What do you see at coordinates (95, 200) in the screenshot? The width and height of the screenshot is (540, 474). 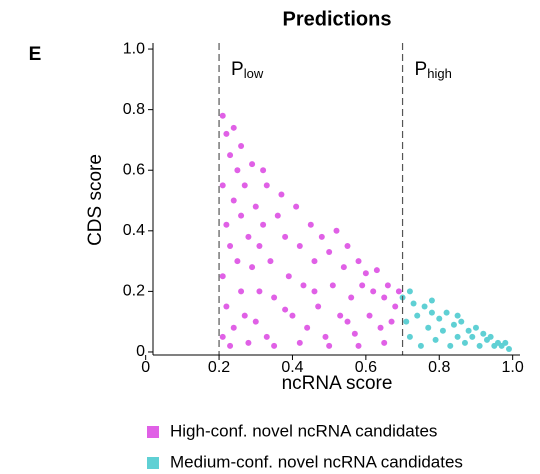 I see `y-axis-label: CDS score` at bounding box center [95, 200].